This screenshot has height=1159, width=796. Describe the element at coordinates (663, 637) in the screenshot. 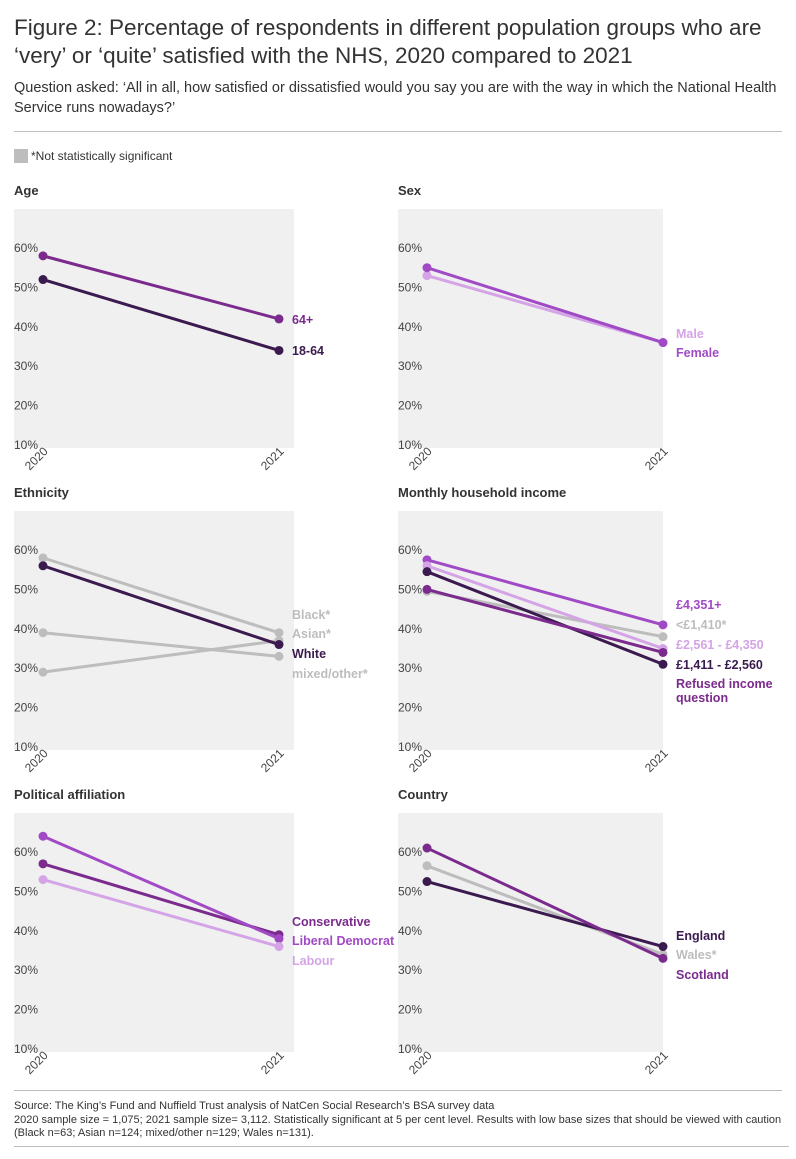

I see `monthly-household-income-1-410-point-2021` at that location.